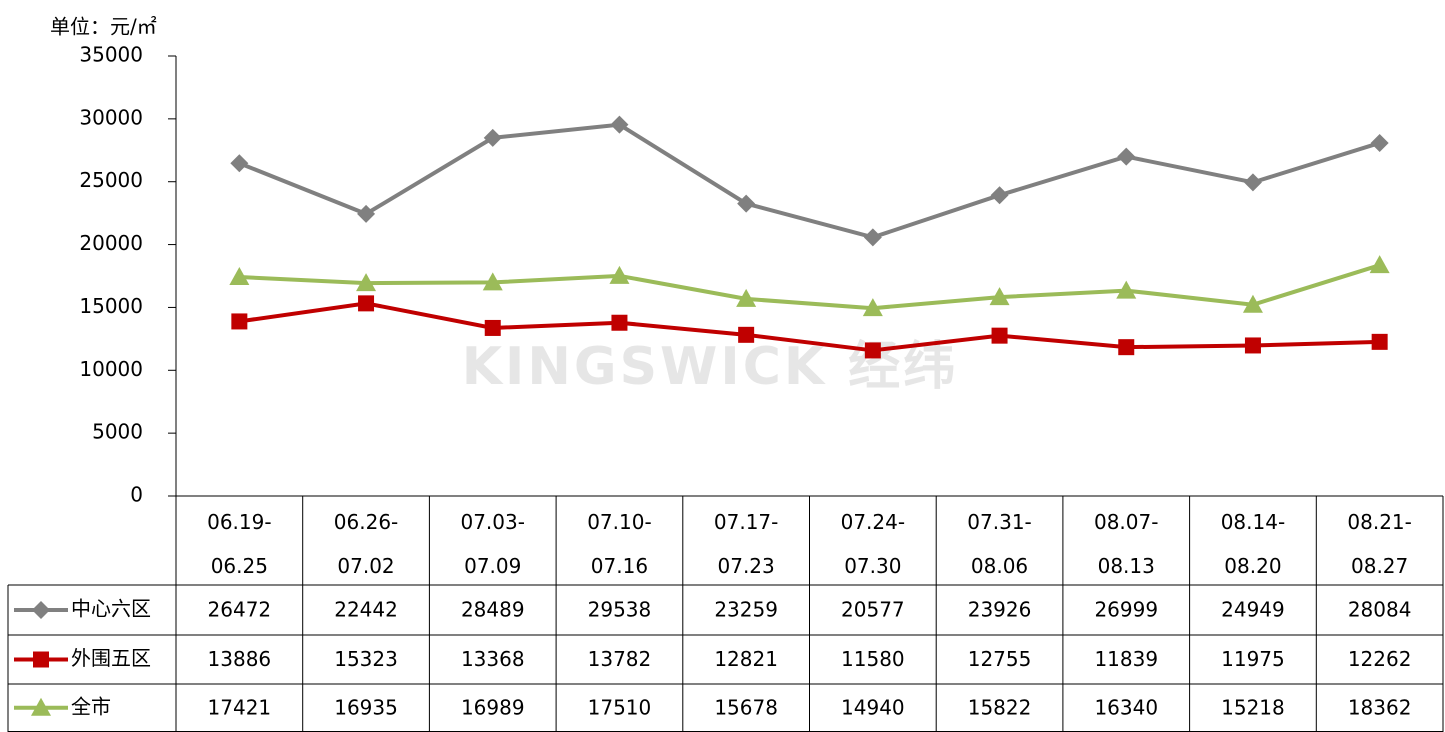 The height and width of the screenshot is (732, 1445). I want to click on table-cell: 22442, so click(366, 610).